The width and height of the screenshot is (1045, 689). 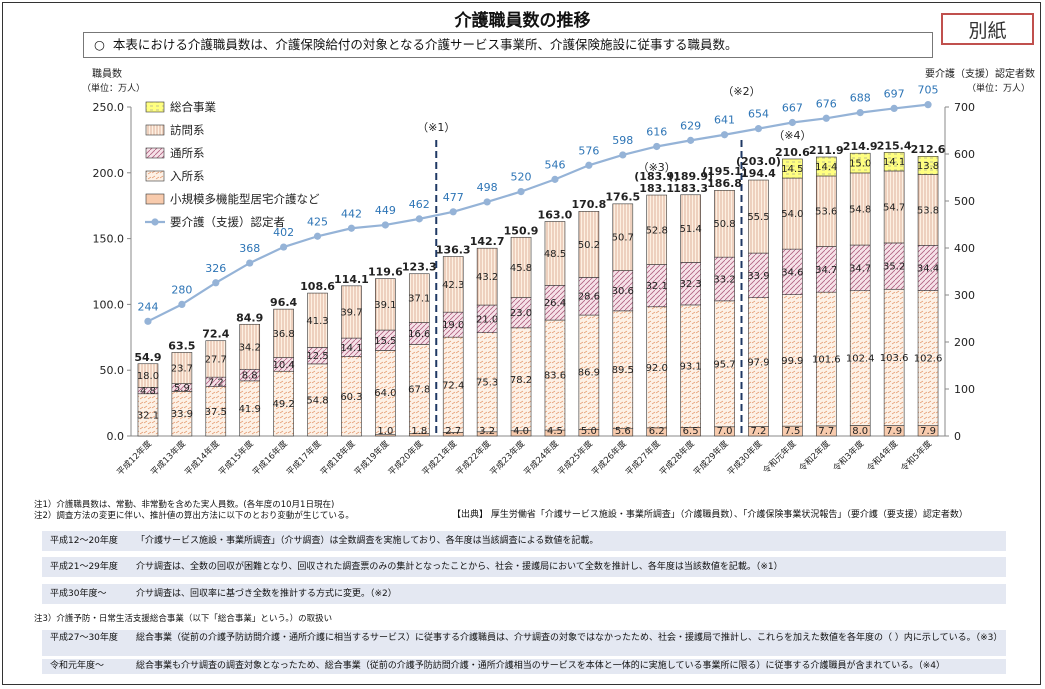 What do you see at coordinates (270, 458) in the screenshot?
I see `x-tick-label: 平成16年度` at bounding box center [270, 458].